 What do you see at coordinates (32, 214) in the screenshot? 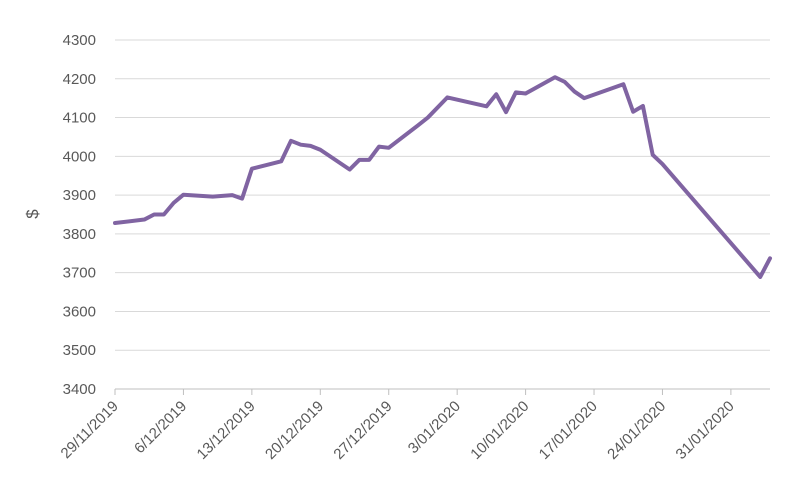
I see `y-axis-title: $` at bounding box center [32, 214].